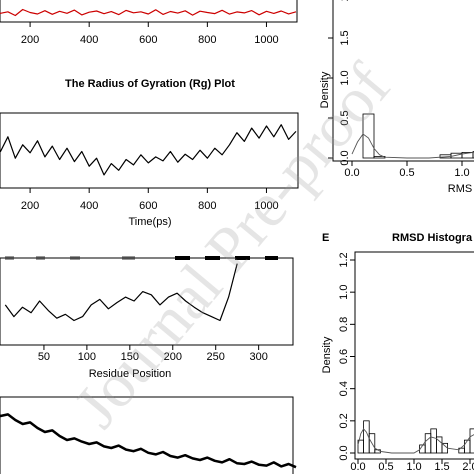 The width and height of the screenshot is (474, 474). What do you see at coordinates (44, 357) in the screenshot?
I see `x-tick-label: 50` at bounding box center [44, 357].